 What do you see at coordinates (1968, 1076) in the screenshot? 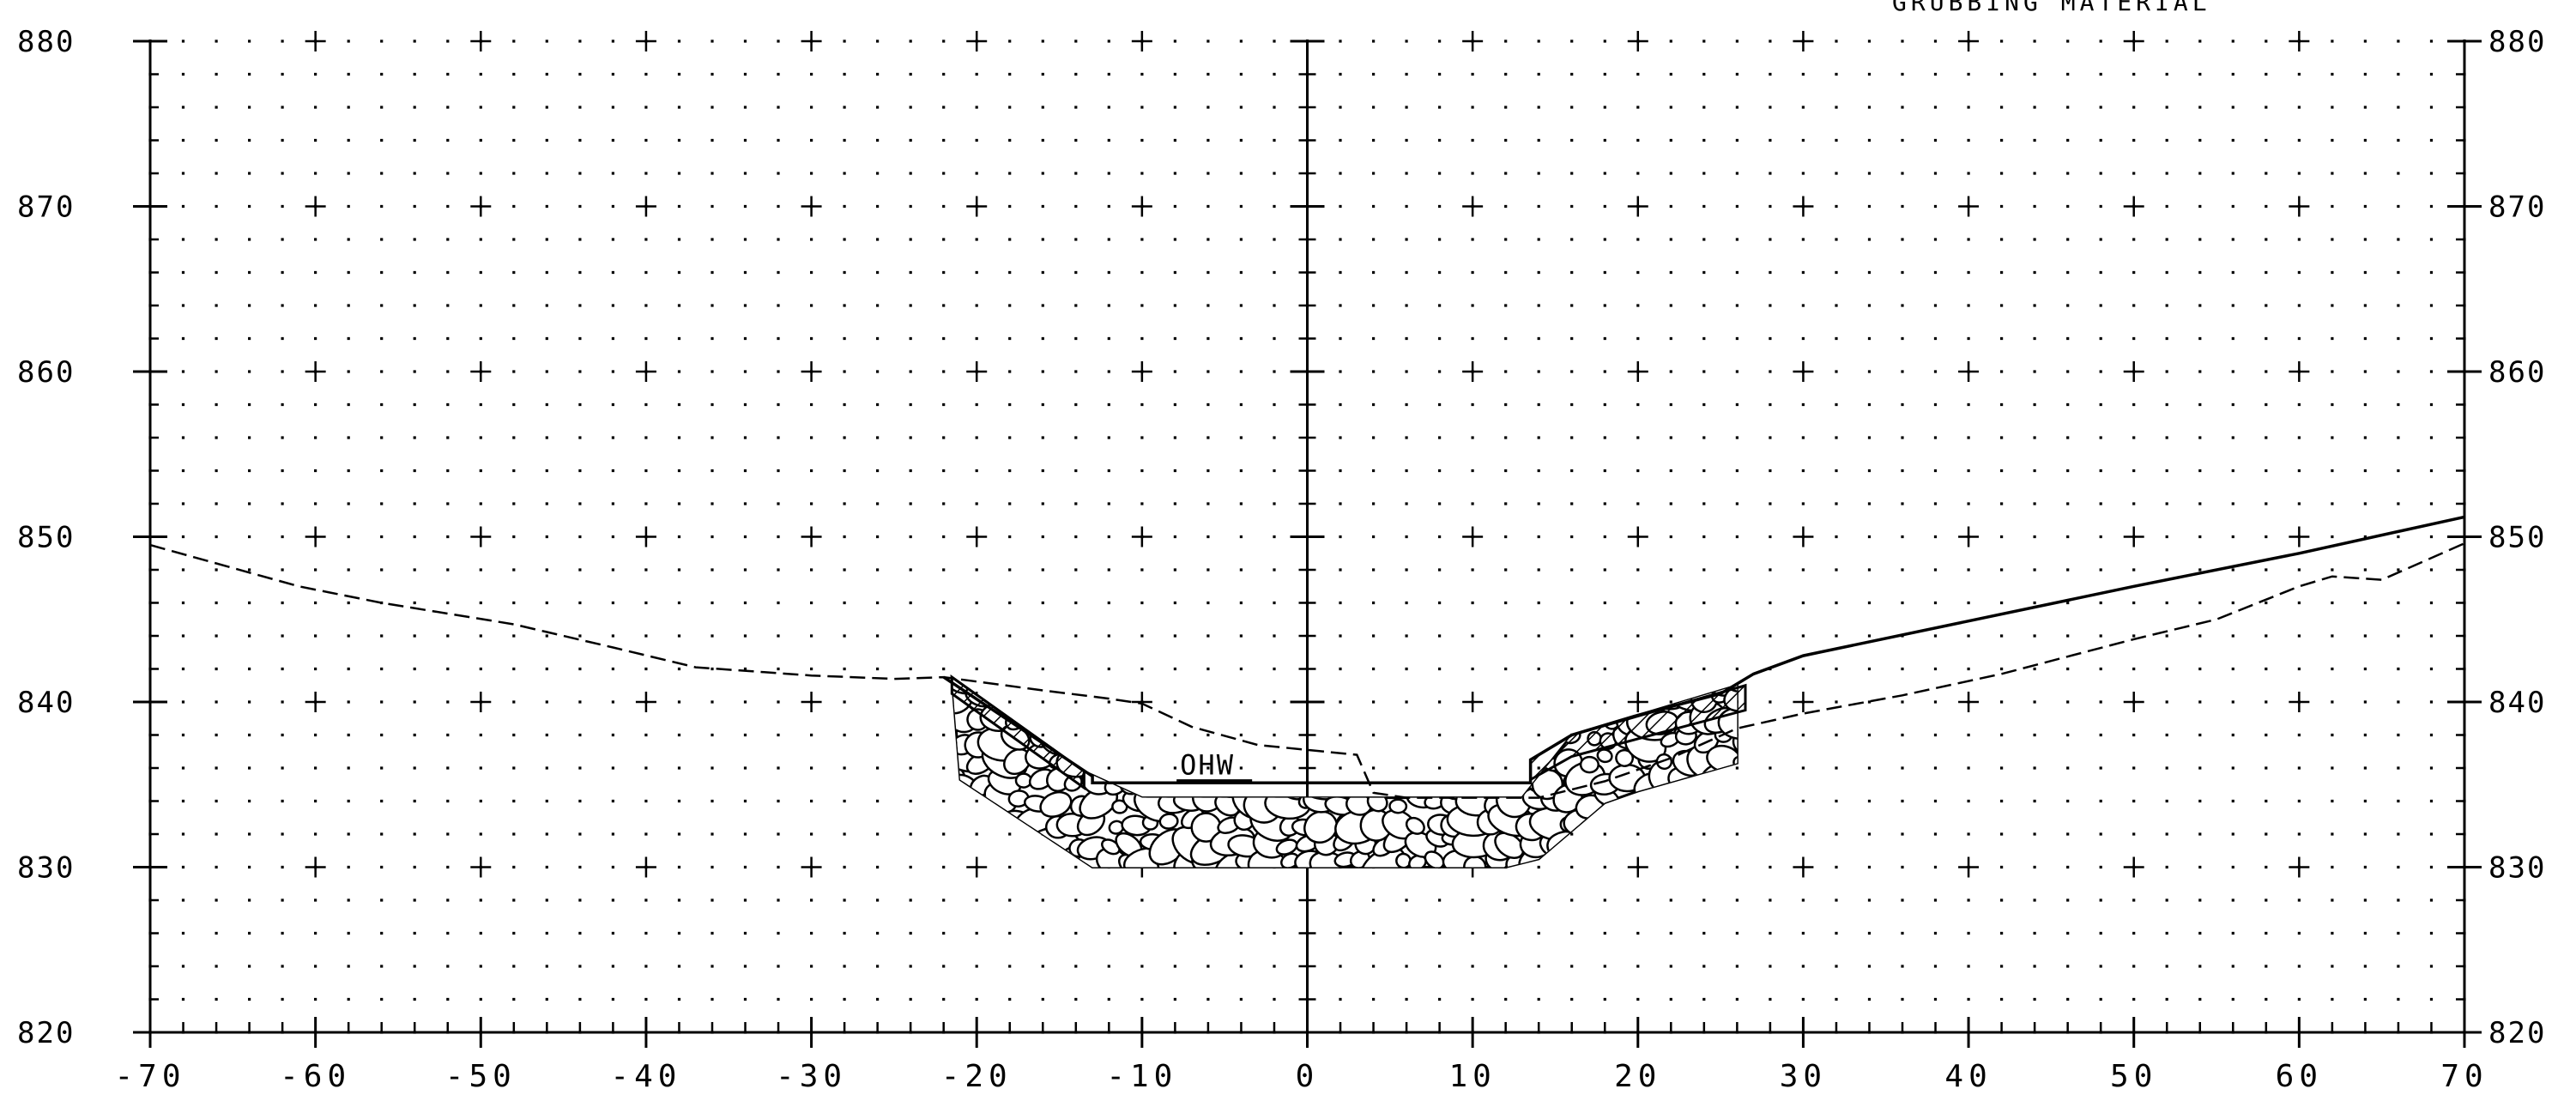
I see `x-tick-label: 40` at bounding box center [1968, 1076].